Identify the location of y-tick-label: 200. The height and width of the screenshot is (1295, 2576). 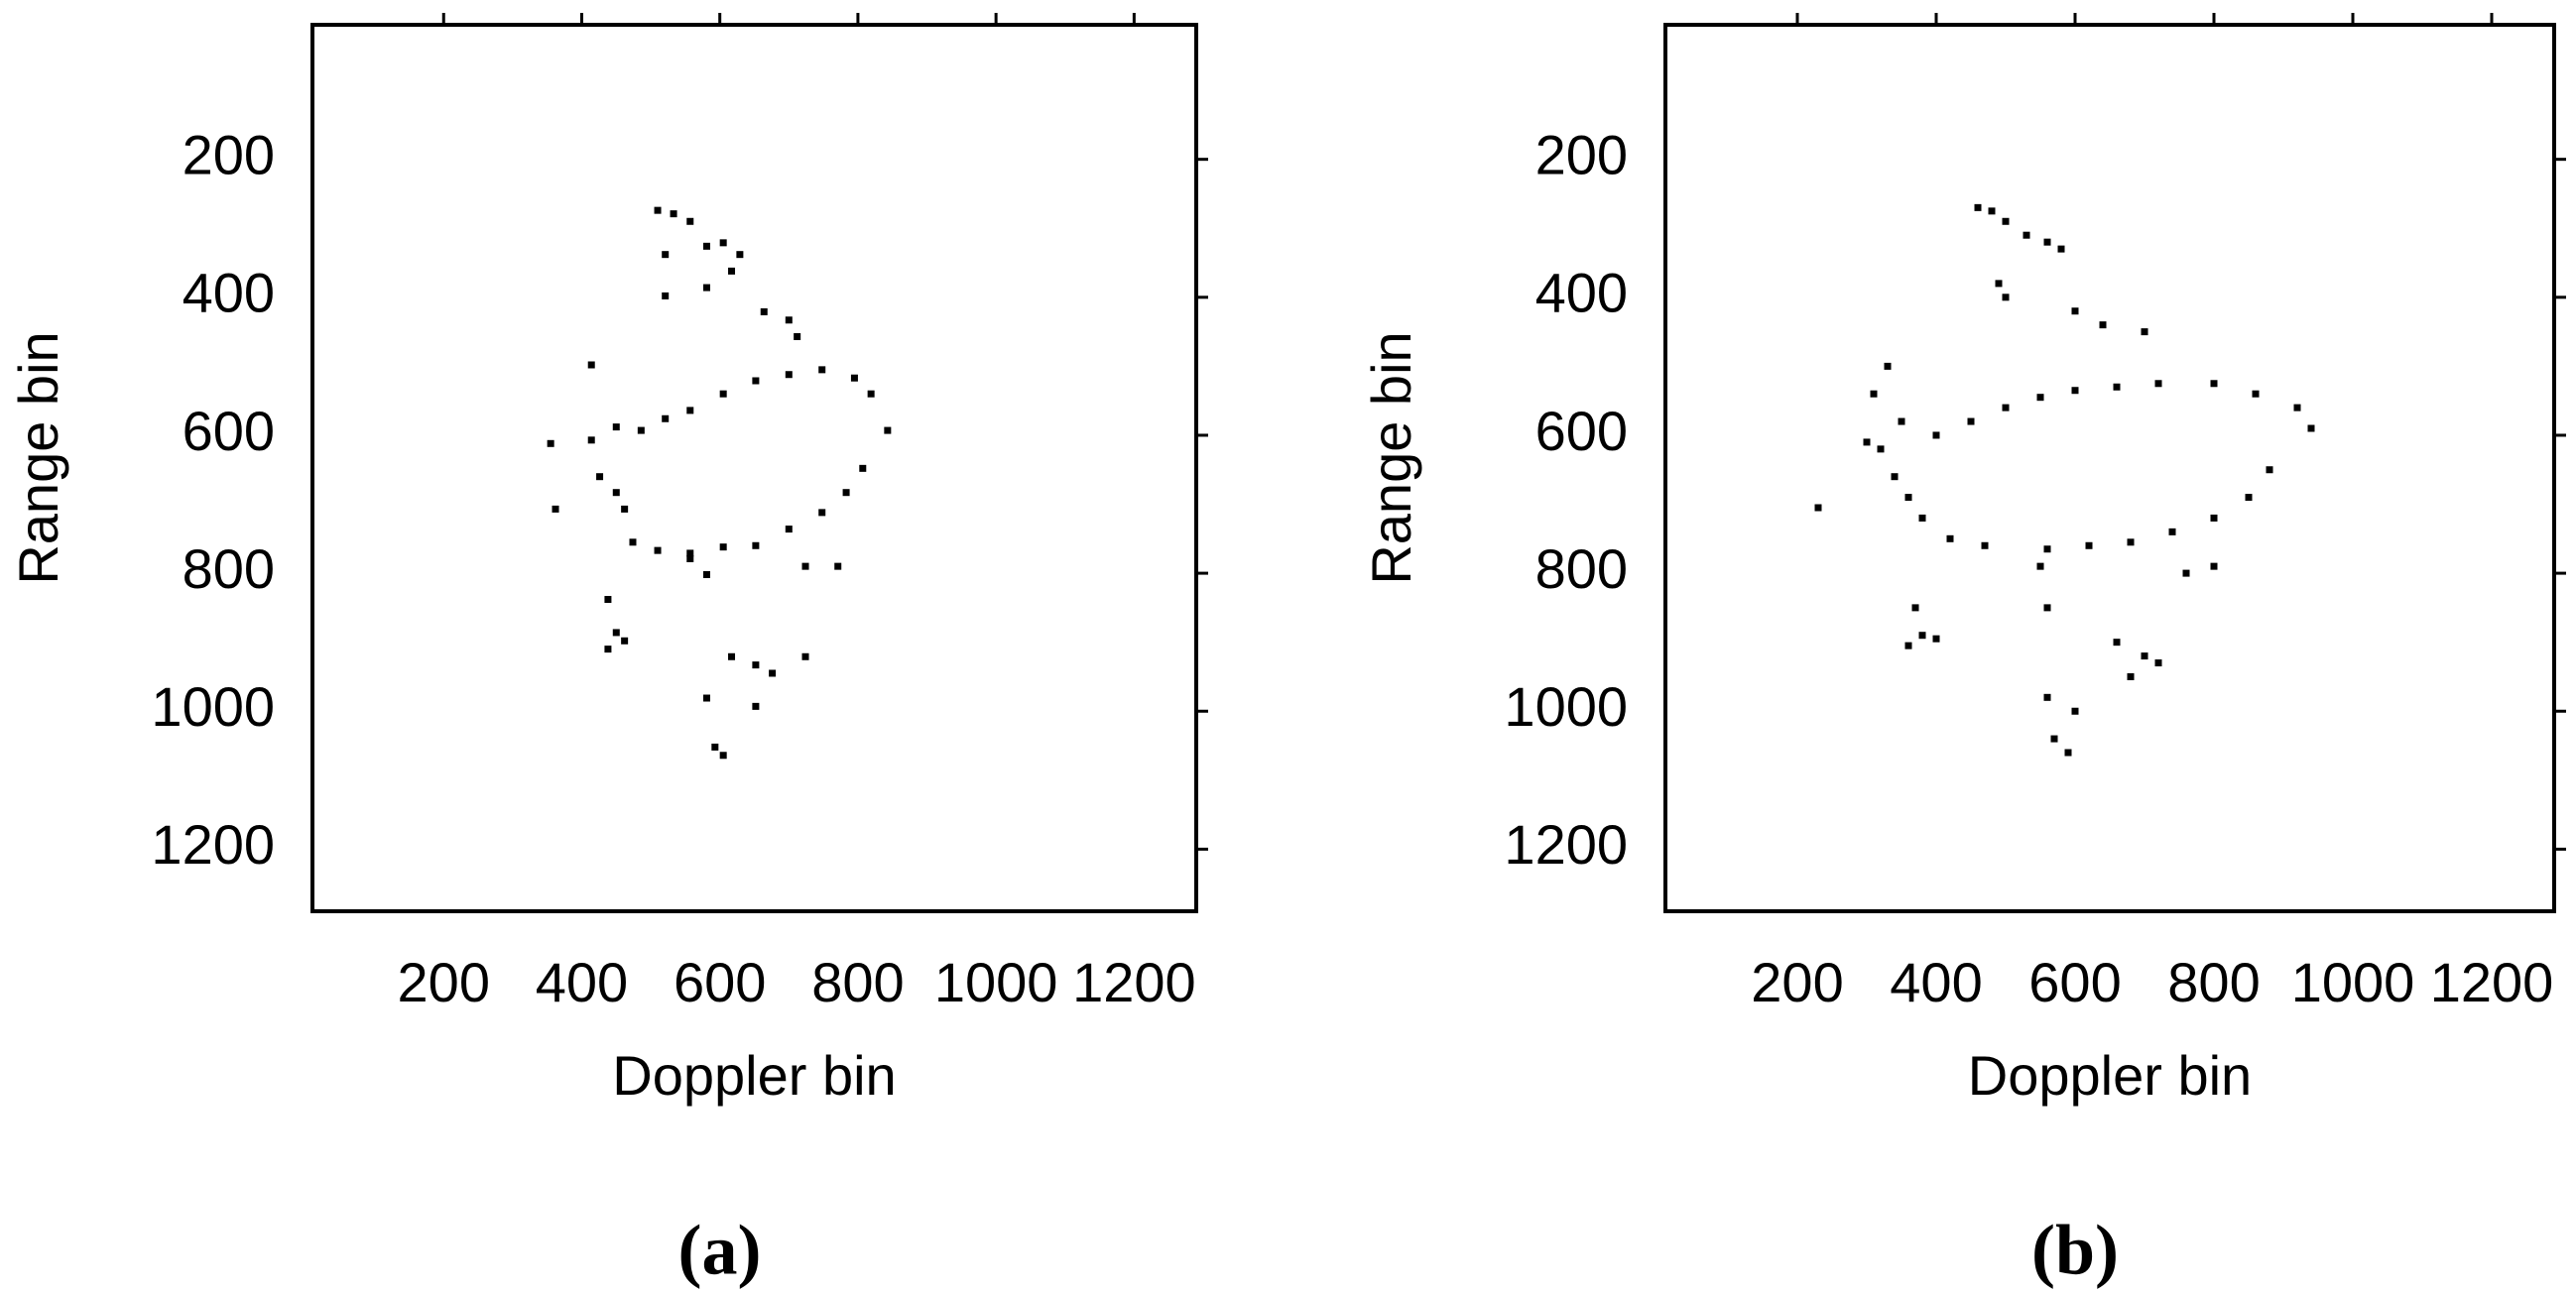
(1581, 154).